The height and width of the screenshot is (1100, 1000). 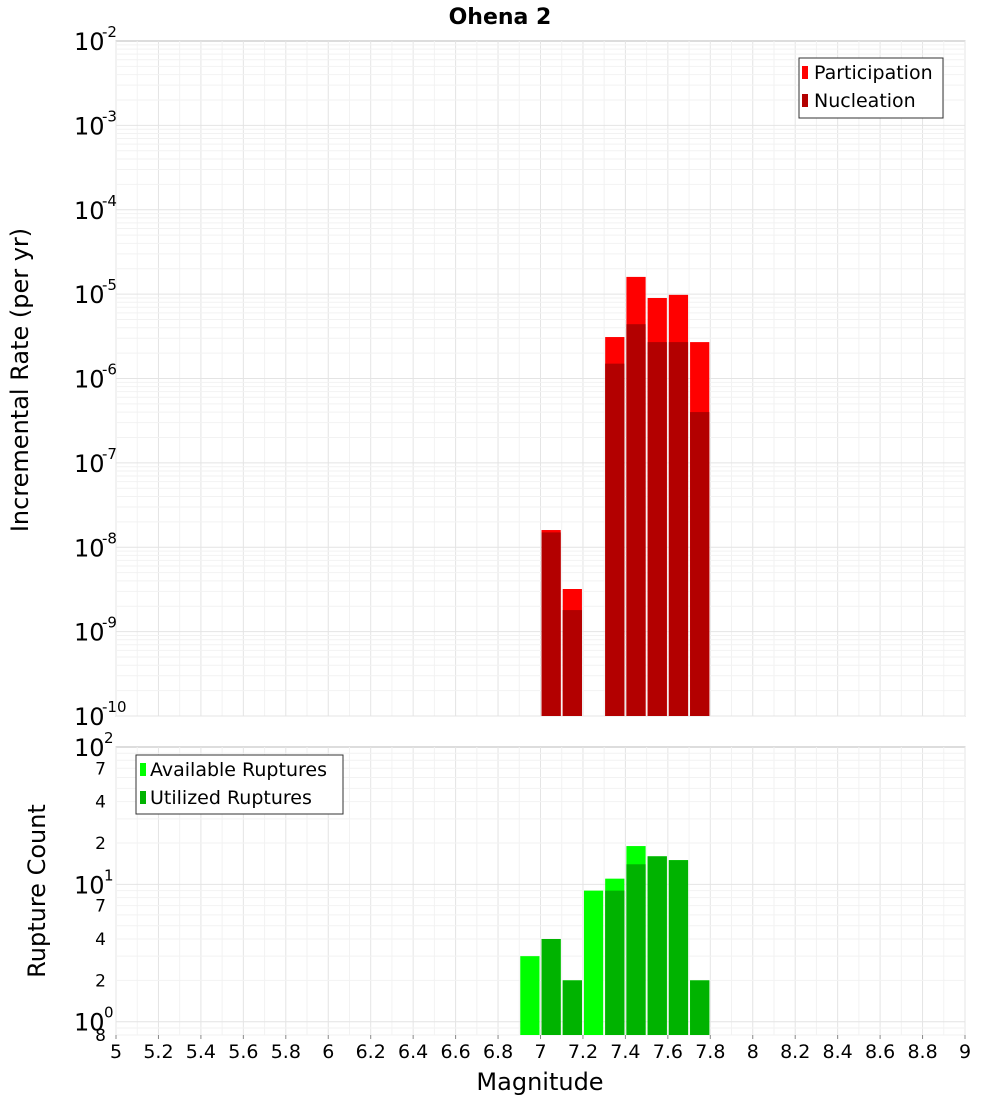 What do you see at coordinates (100, 1036) in the screenshot?
I see `y-minor-tick-label: 8` at bounding box center [100, 1036].